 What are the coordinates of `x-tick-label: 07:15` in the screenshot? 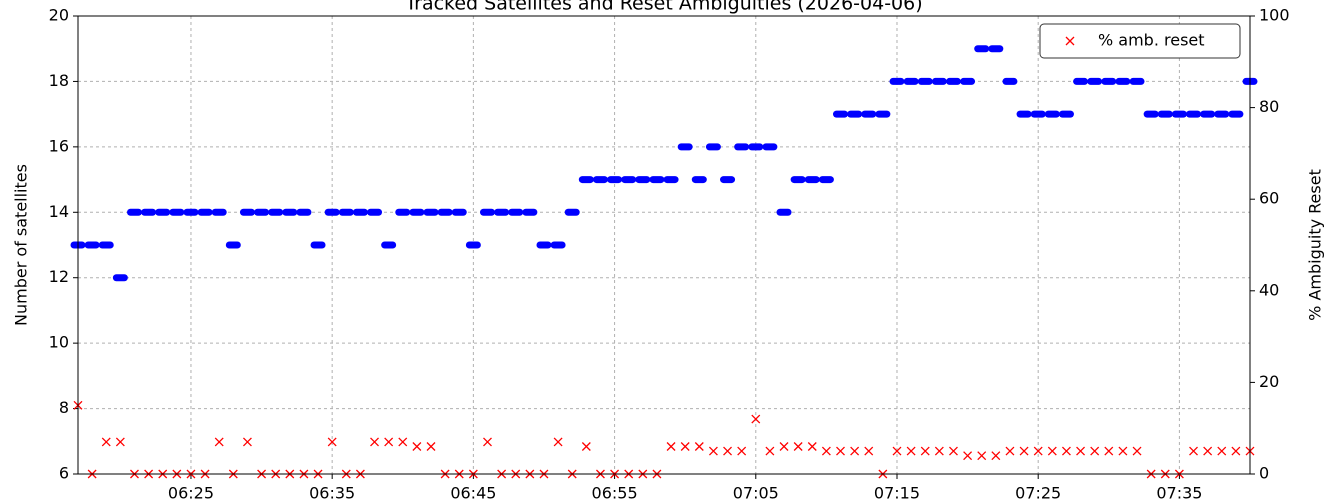 It's located at (897, 493).